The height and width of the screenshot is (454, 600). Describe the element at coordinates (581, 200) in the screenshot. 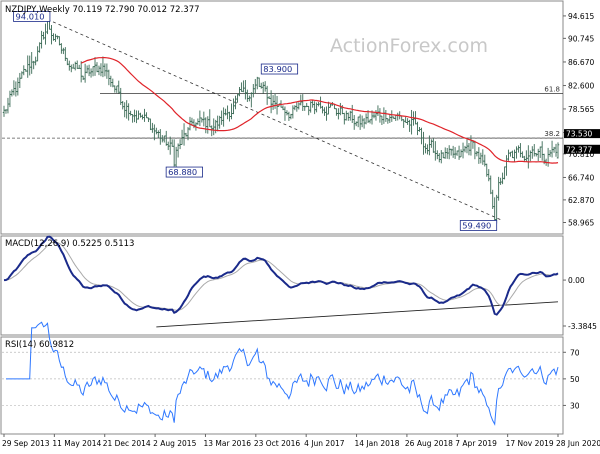

I see `price-ytick-label: 62.870` at that location.